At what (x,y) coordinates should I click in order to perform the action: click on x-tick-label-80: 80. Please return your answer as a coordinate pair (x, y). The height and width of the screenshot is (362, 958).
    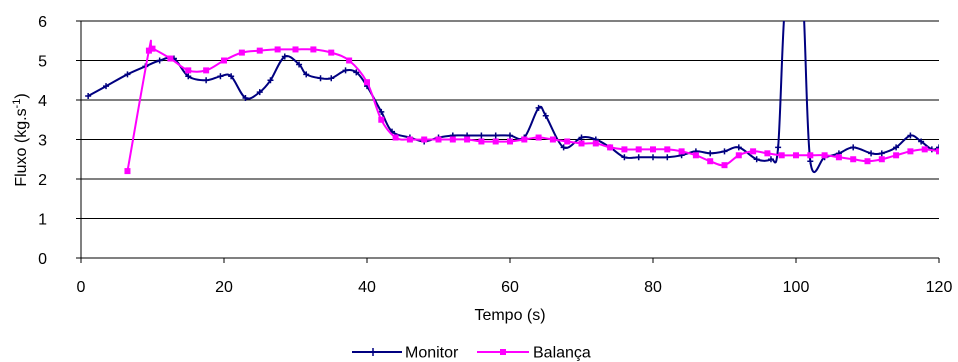
    Looking at the image, I should click on (653, 287).